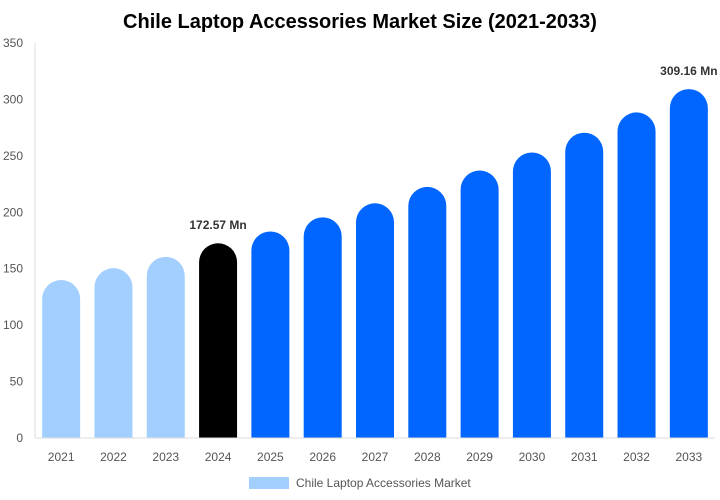 This screenshot has width=720, height=500. I want to click on x-tick-label: 2030, so click(532, 457).